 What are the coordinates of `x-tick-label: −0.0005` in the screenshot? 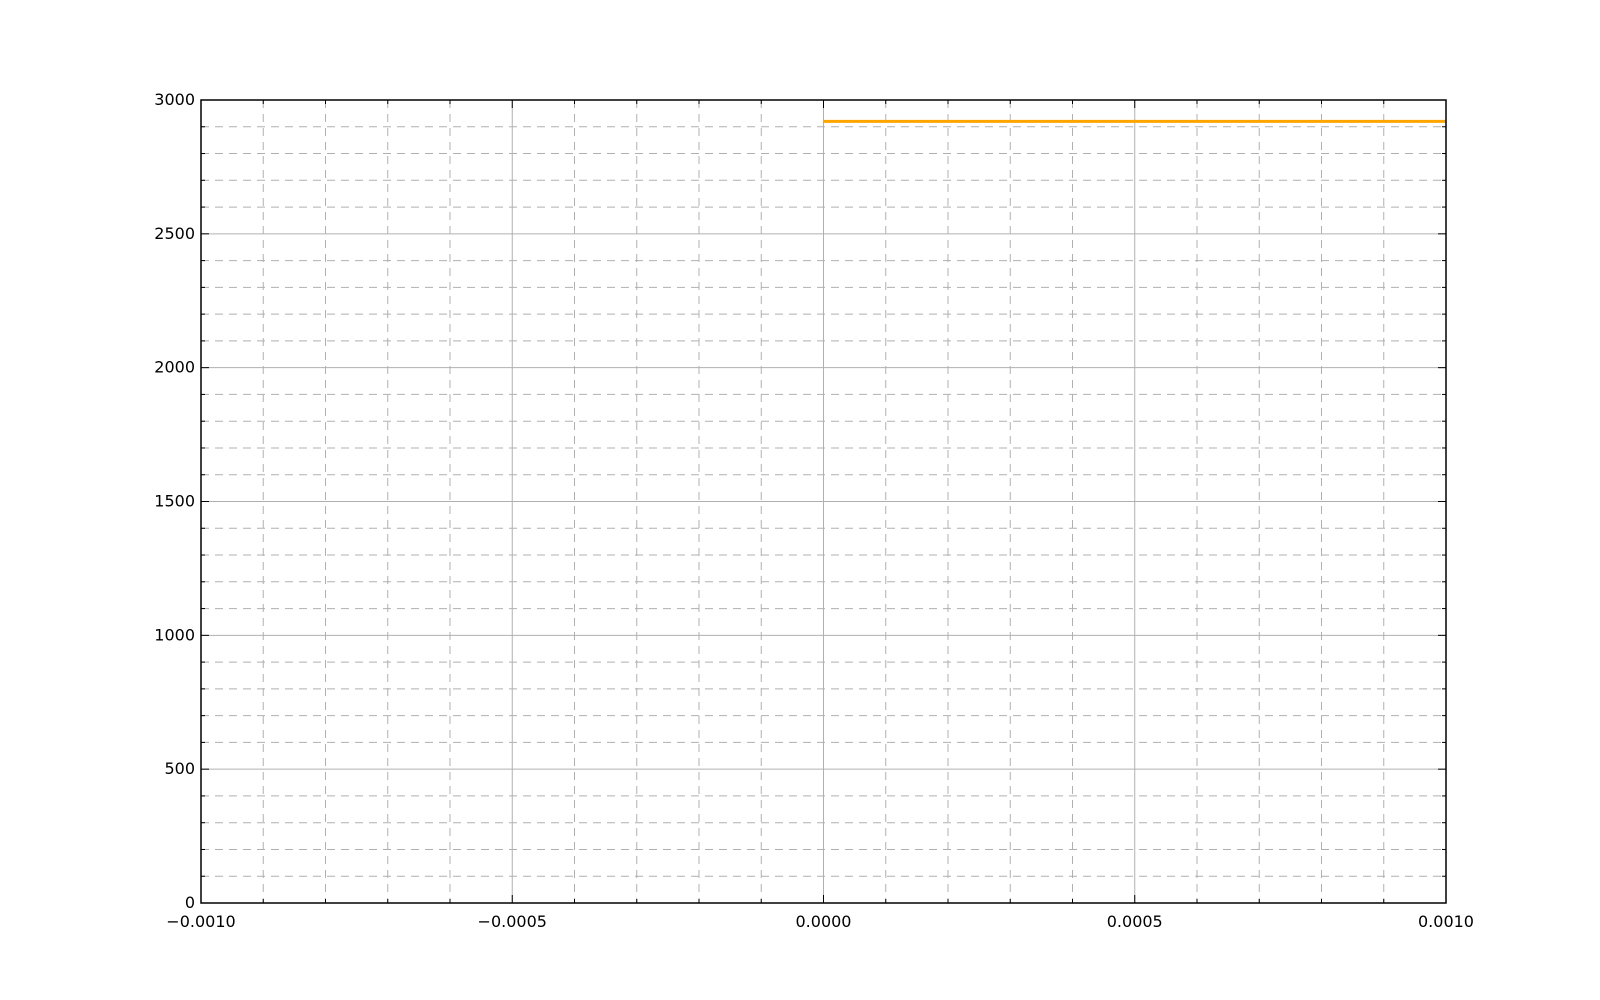 It's located at (512, 921).